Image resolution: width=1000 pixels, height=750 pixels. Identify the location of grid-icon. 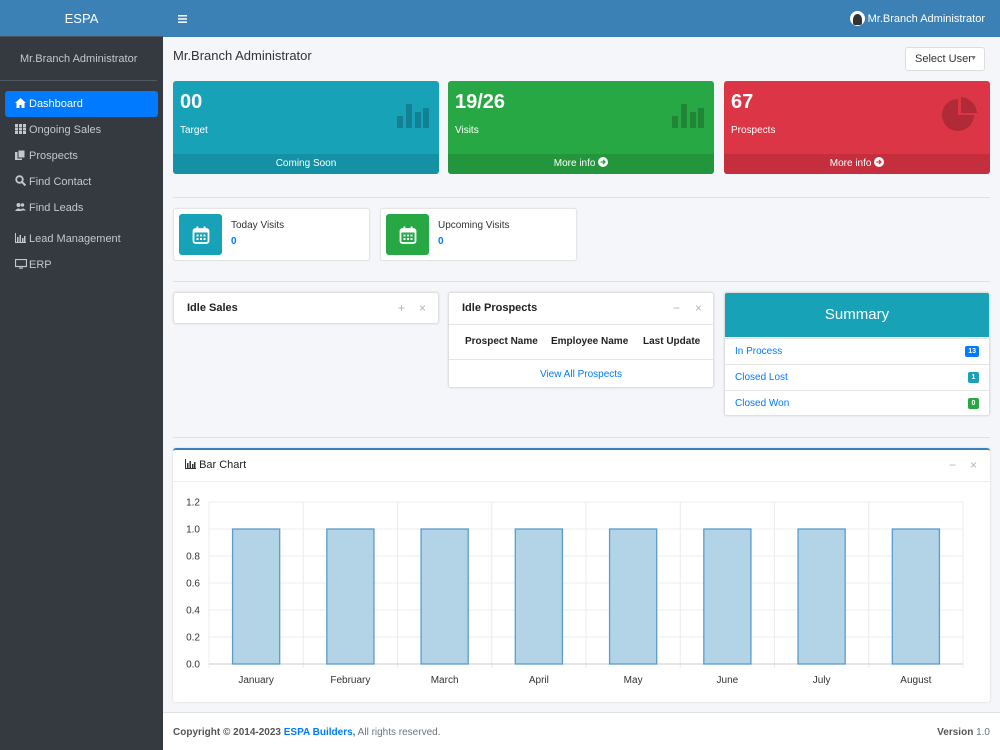
(22, 130).